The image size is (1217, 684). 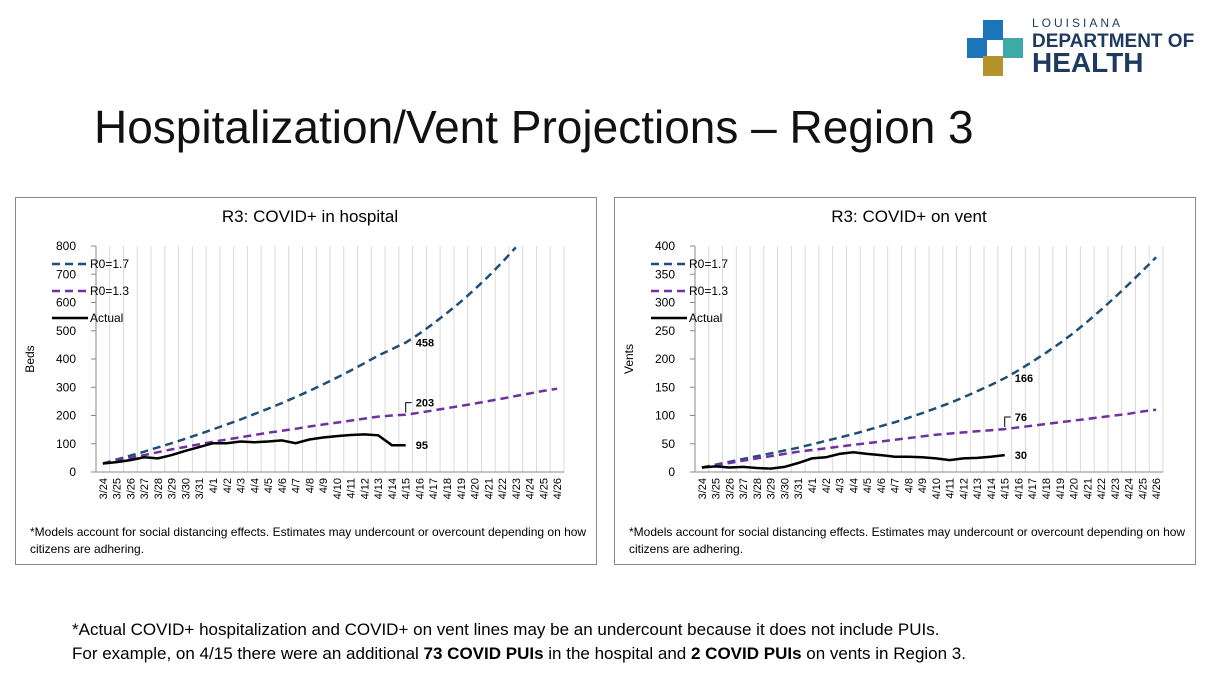 I want to click on x-tick-label: 4/8, so click(x=310, y=485).